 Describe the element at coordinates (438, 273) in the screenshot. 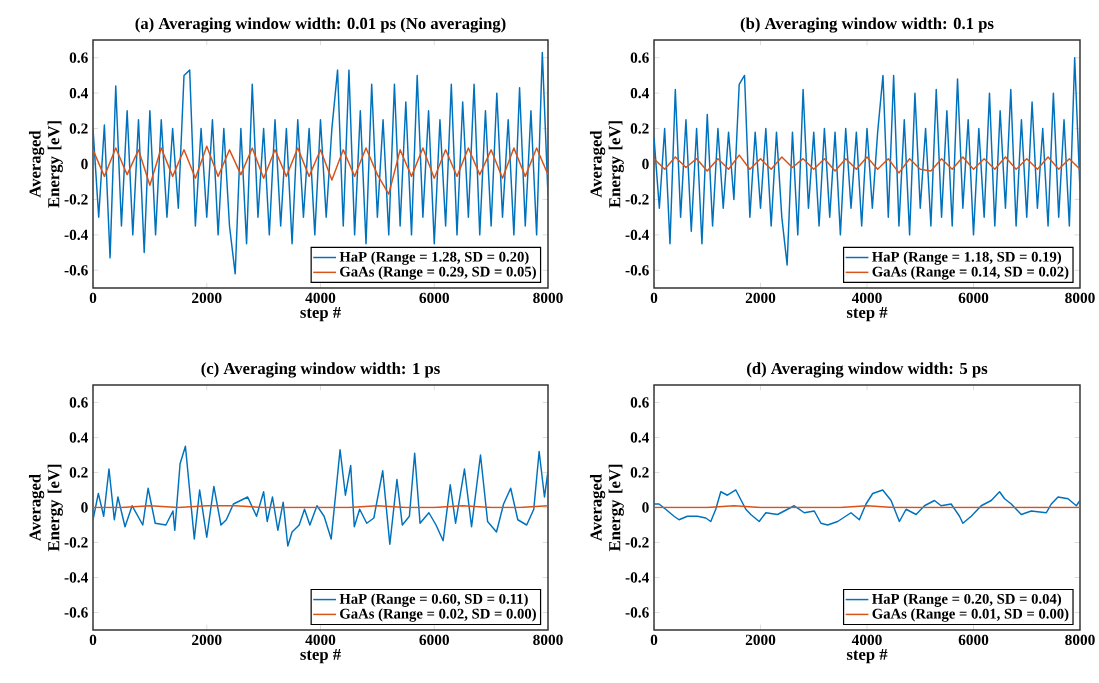

I see `legend-label: GaAs (Range = 0.29, SD = 0.05)` at that location.